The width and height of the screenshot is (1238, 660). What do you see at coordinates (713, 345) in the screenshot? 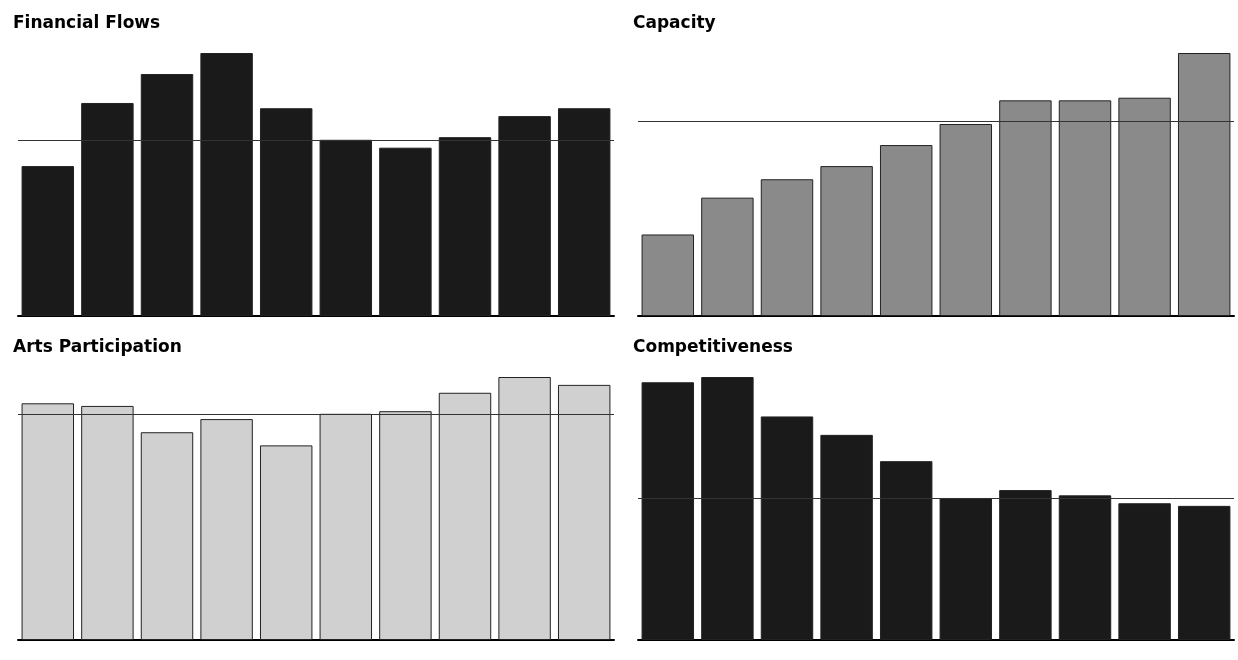
I see `chart-title: Competitiveness` at bounding box center [713, 345].